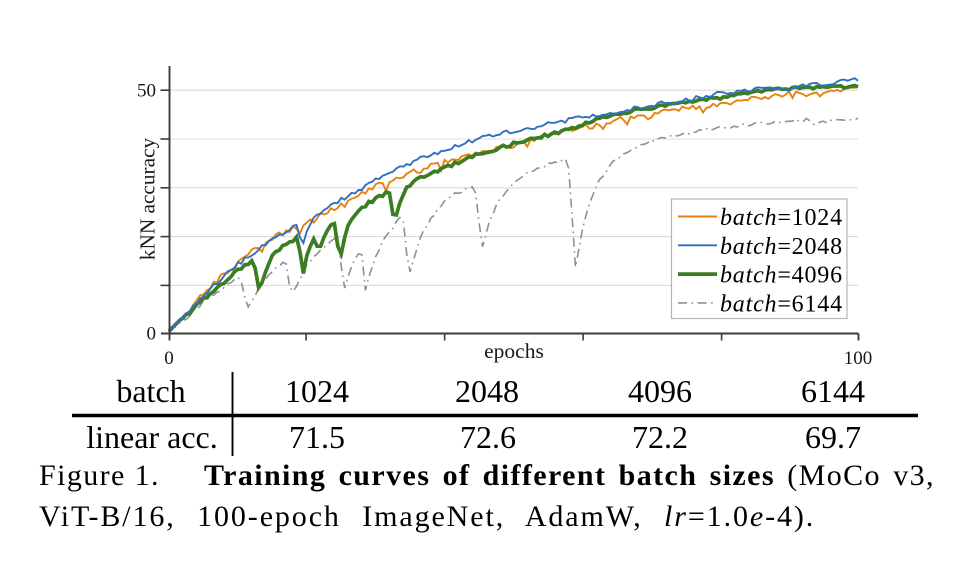  I want to click on svg-text: 50, so click(146, 91).